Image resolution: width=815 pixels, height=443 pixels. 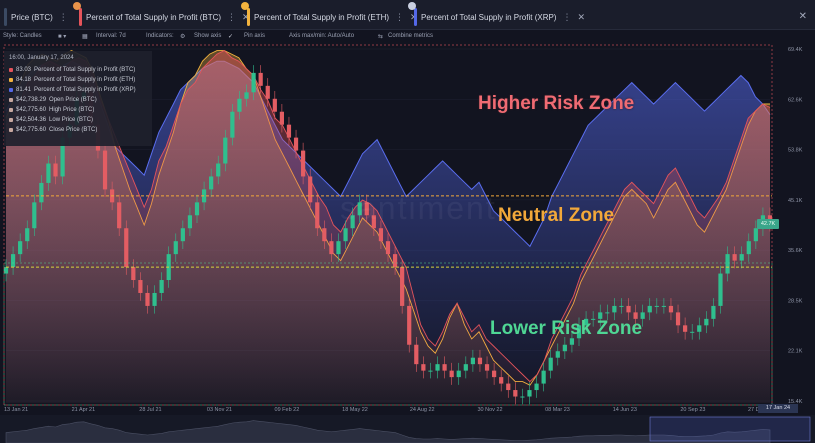 I want to click on combine-metrics-button: Combine metrics, so click(x=411, y=36).